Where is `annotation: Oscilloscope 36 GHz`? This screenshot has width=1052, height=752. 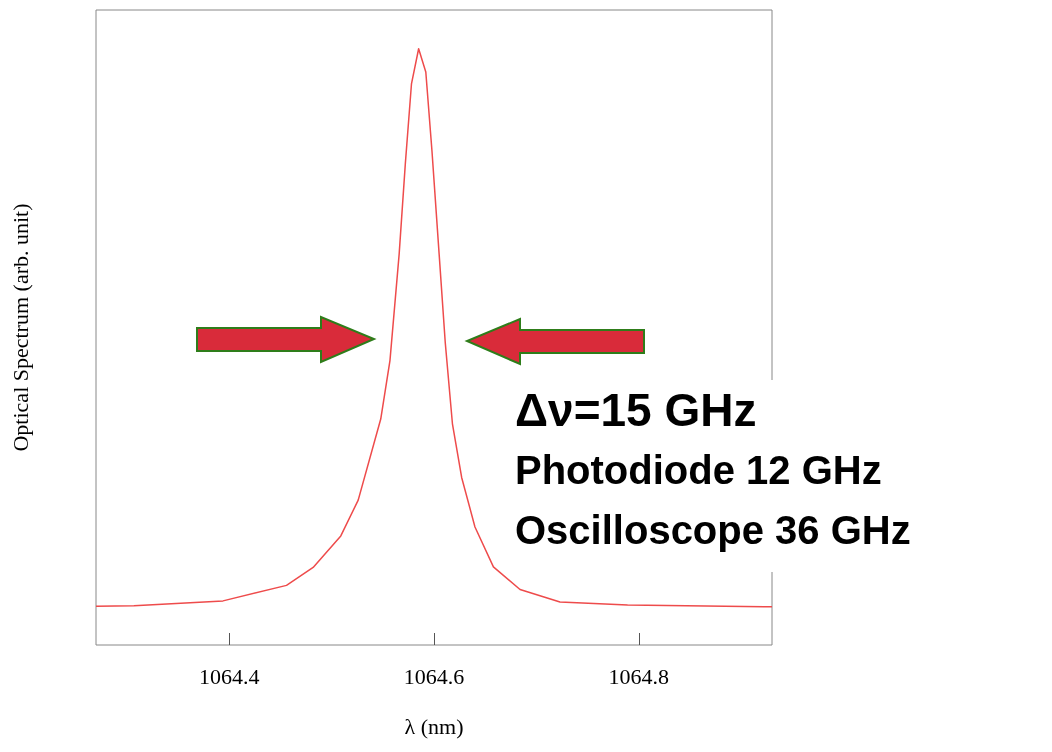
annotation: Oscilloscope 36 GHz is located at coordinates (713, 530).